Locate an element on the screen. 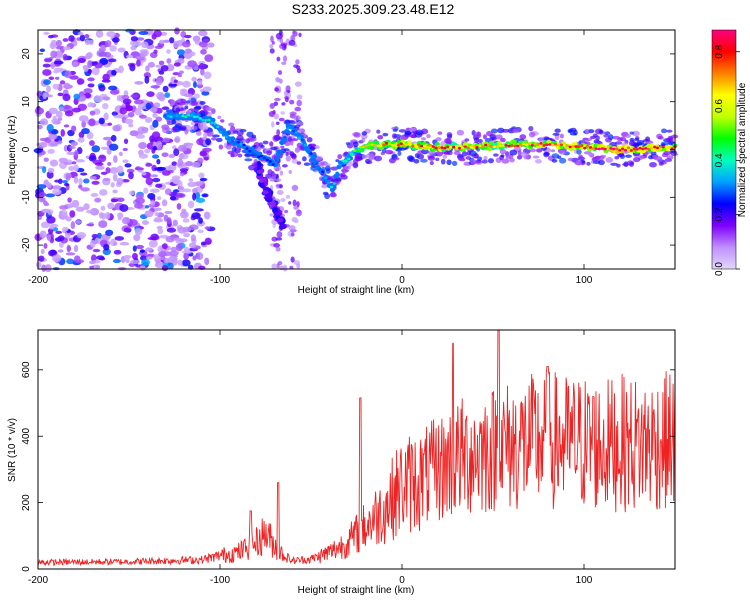 The image size is (750, 605). spectrogram-ylabel: Frequency (Hz) is located at coordinates (12, 150).